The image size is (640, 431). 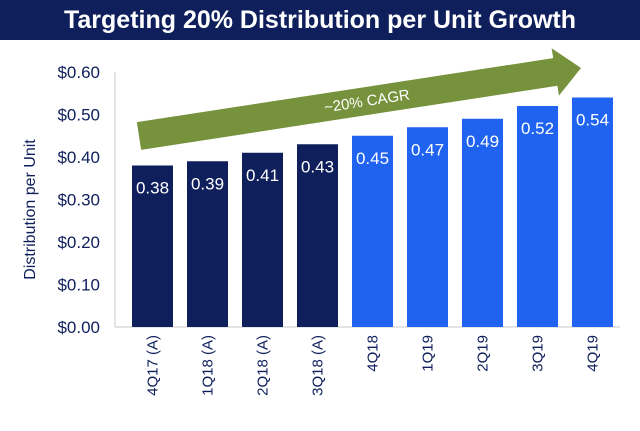 What do you see at coordinates (152, 188) in the screenshot?
I see `bar-value-label: 0.38` at bounding box center [152, 188].